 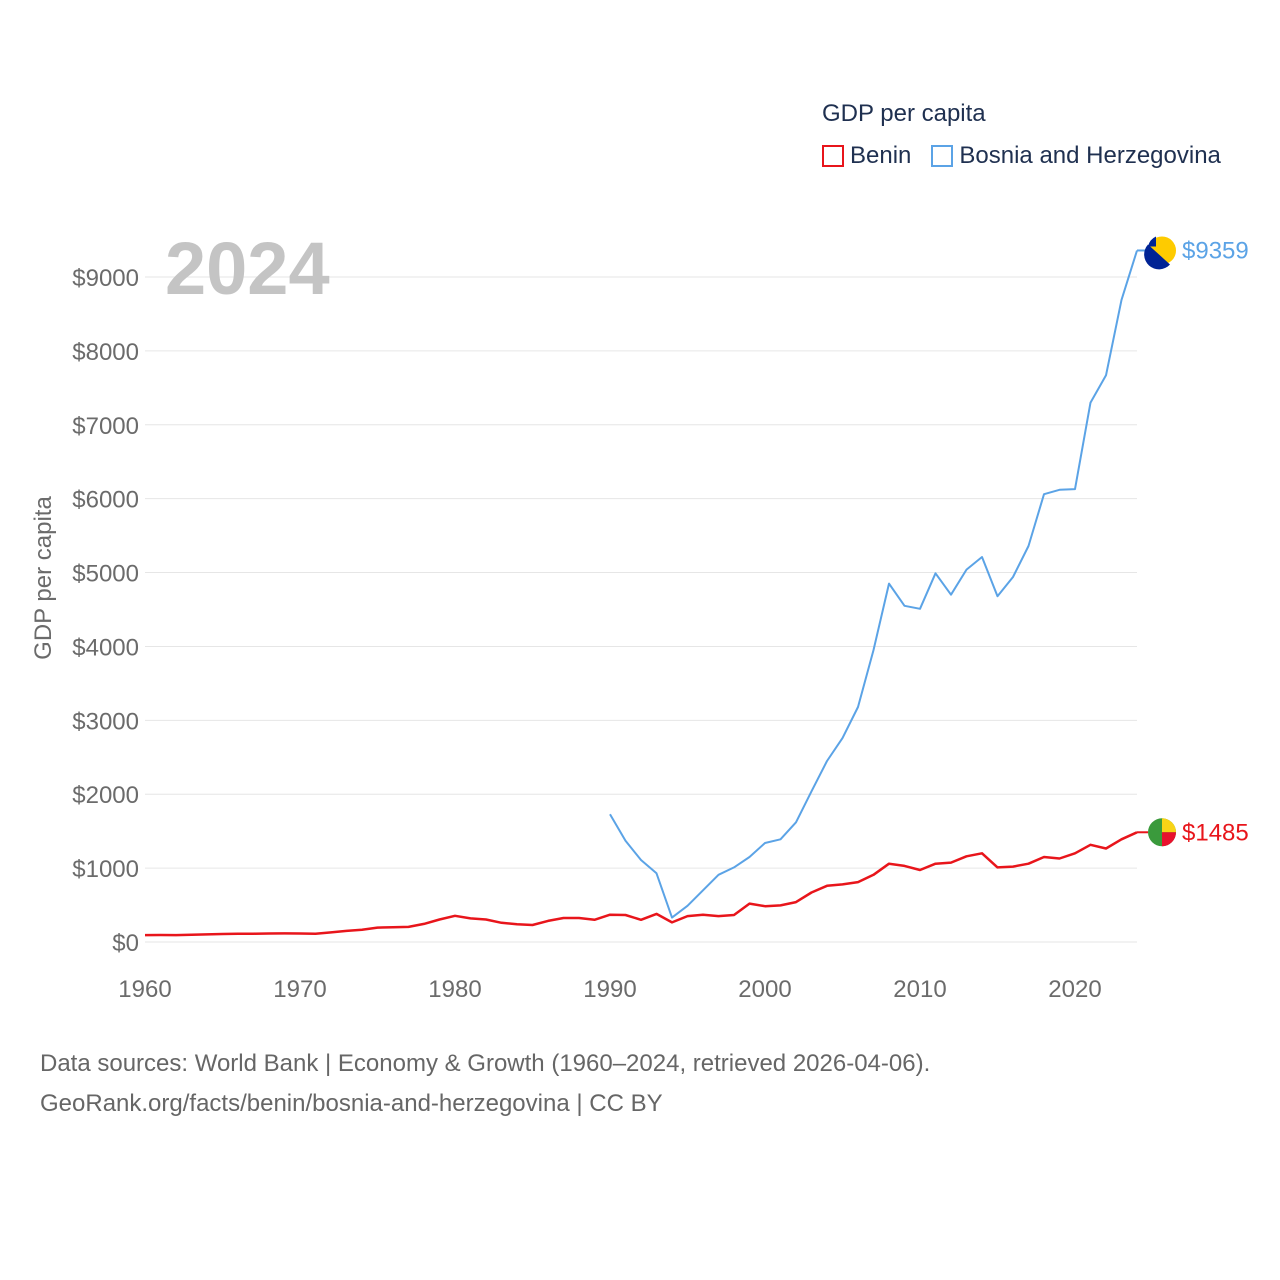 I want to click on x-tick-label: 1990, so click(x=609, y=989).